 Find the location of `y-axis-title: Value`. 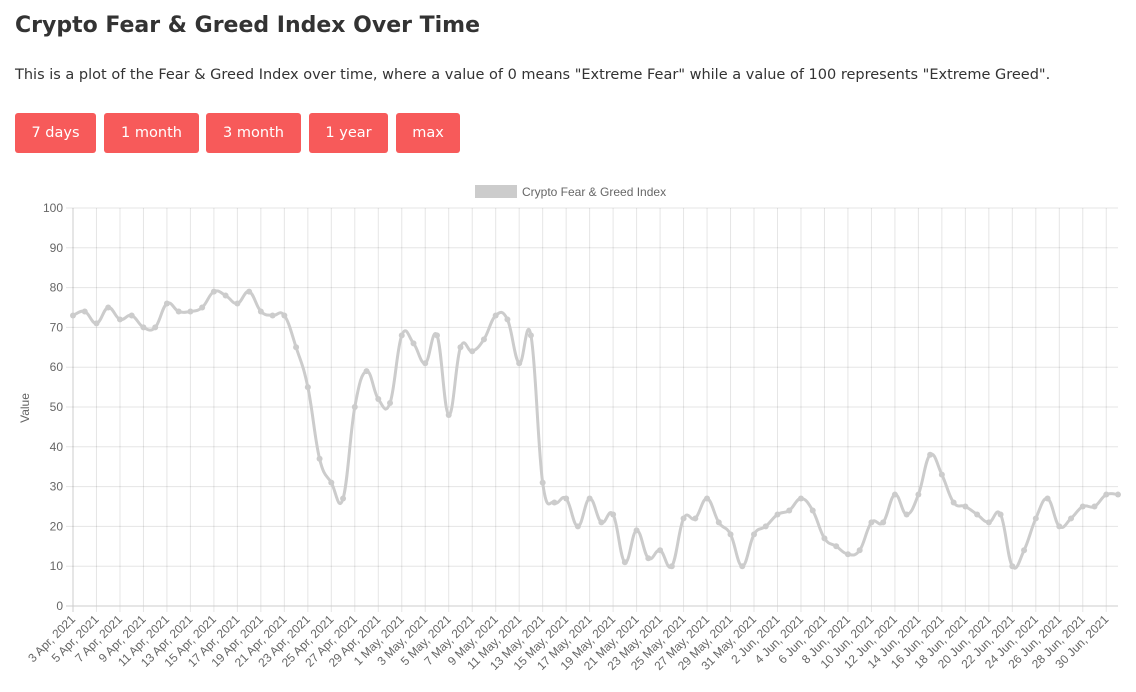

y-axis-title: Value is located at coordinates (25, 408).